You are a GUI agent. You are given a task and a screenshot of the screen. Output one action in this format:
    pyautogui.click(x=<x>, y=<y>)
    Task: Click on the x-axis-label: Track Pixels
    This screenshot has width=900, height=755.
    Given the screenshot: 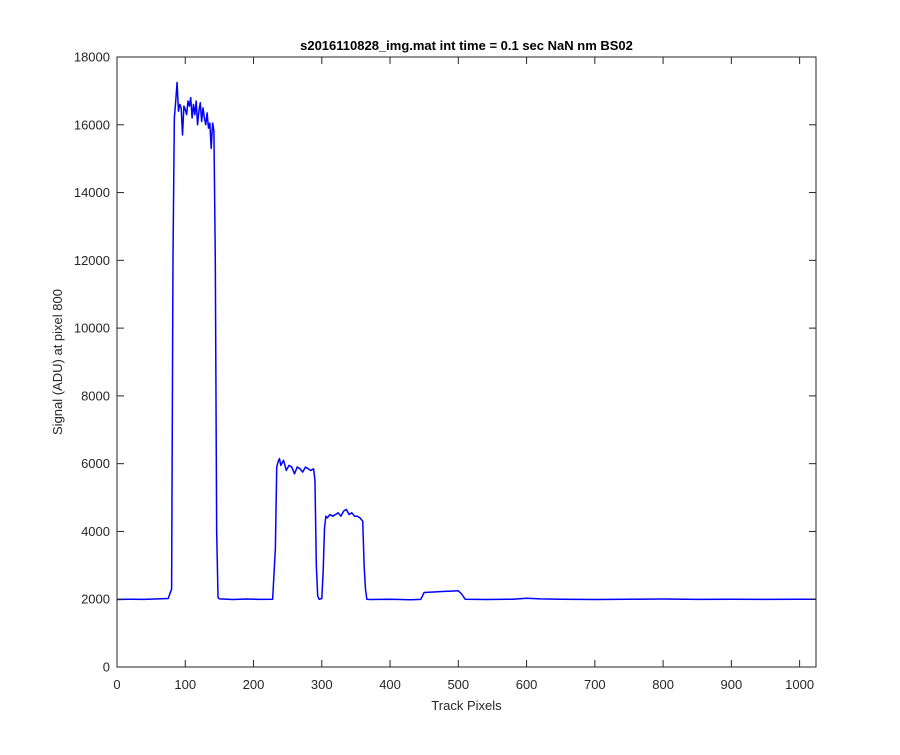 What is the action you would take?
    pyautogui.click(x=466, y=705)
    